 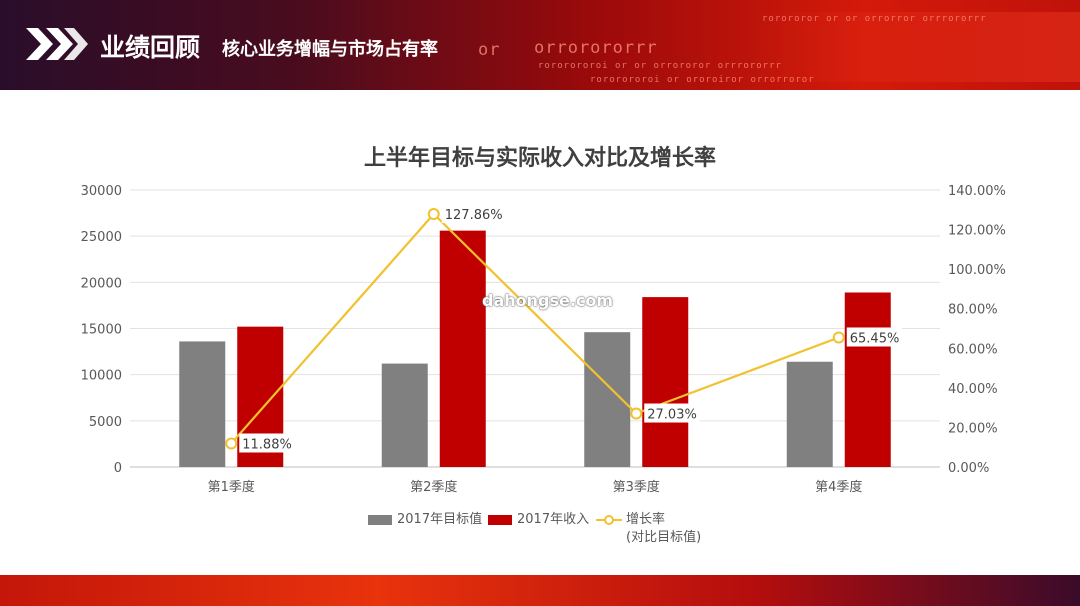 I want to click on x-tick-label: 第4季度, so click(x=838, y=487).